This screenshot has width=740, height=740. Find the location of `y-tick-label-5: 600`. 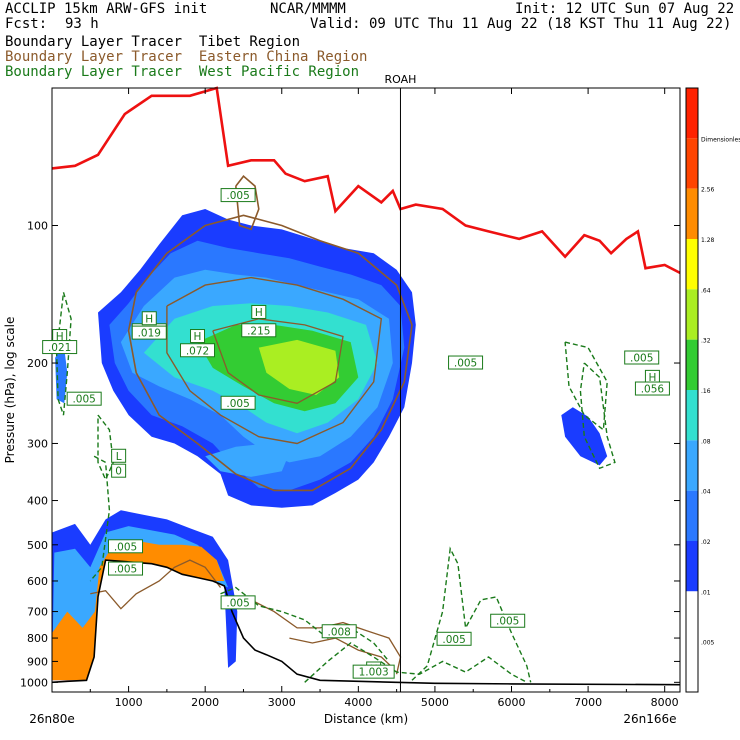

y-tick-label-5: 600 is located at coordinates (37, 581).